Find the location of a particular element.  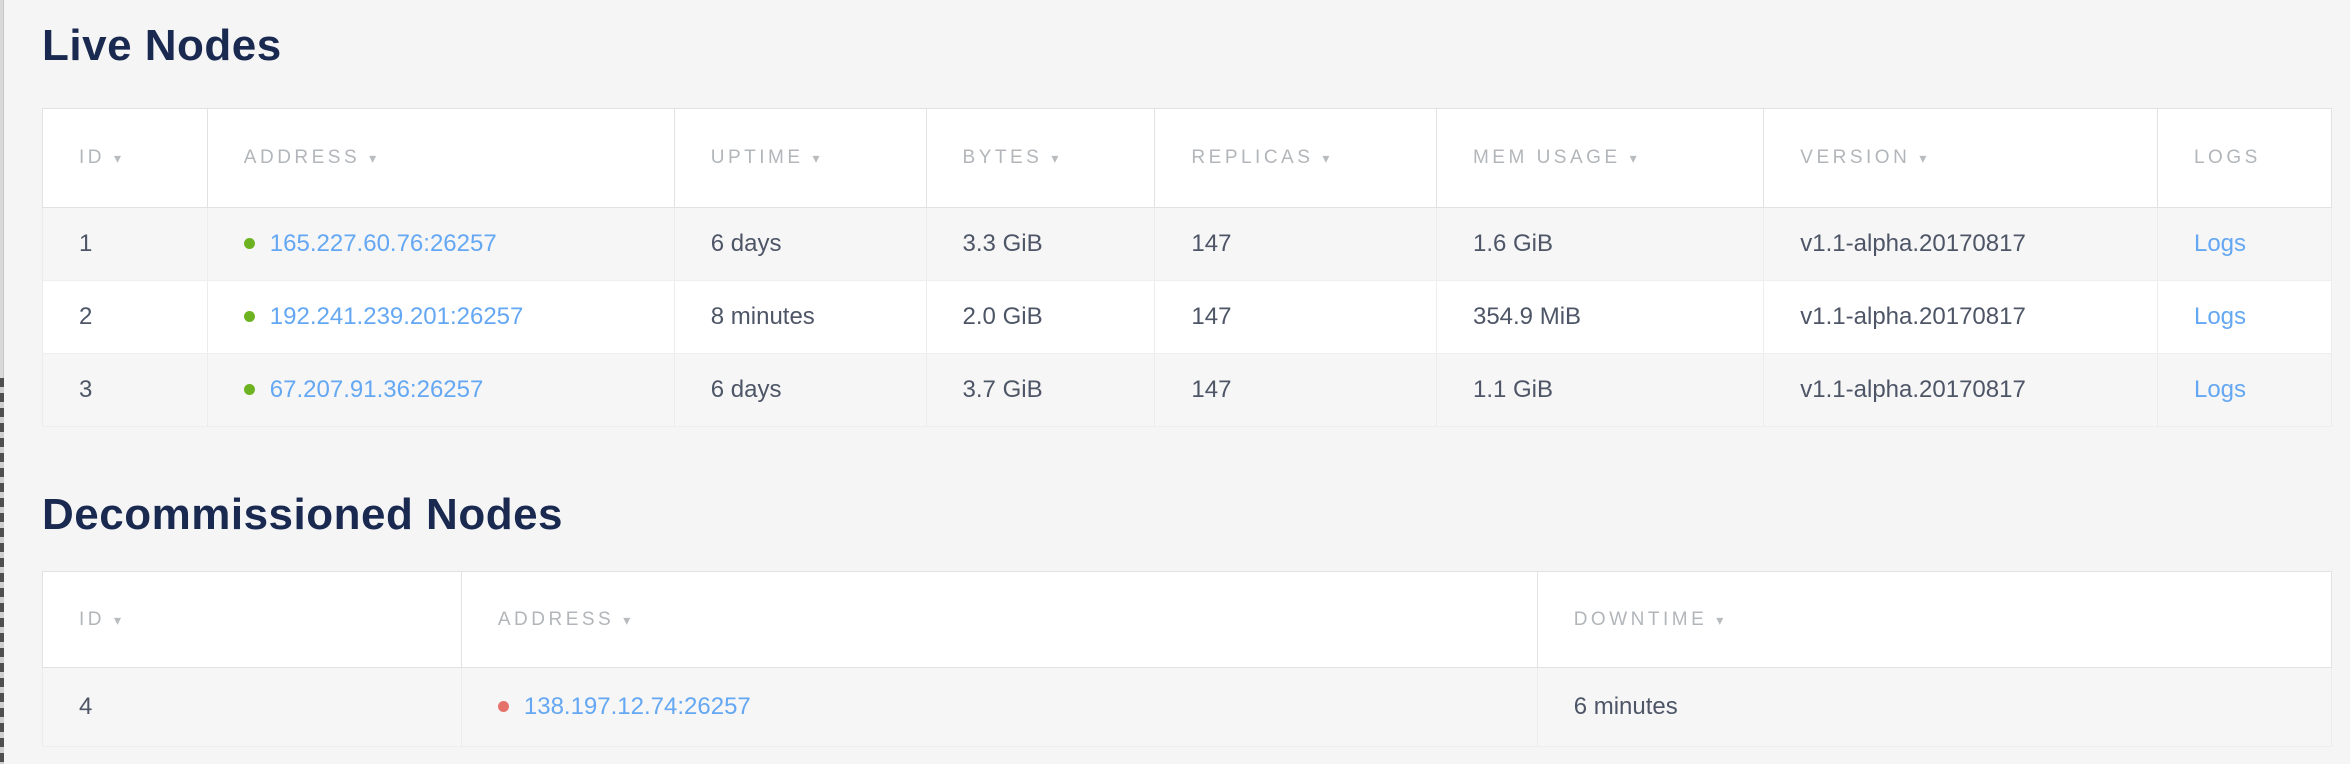

scrollbar-dashes is located at coordinates (2, 571).